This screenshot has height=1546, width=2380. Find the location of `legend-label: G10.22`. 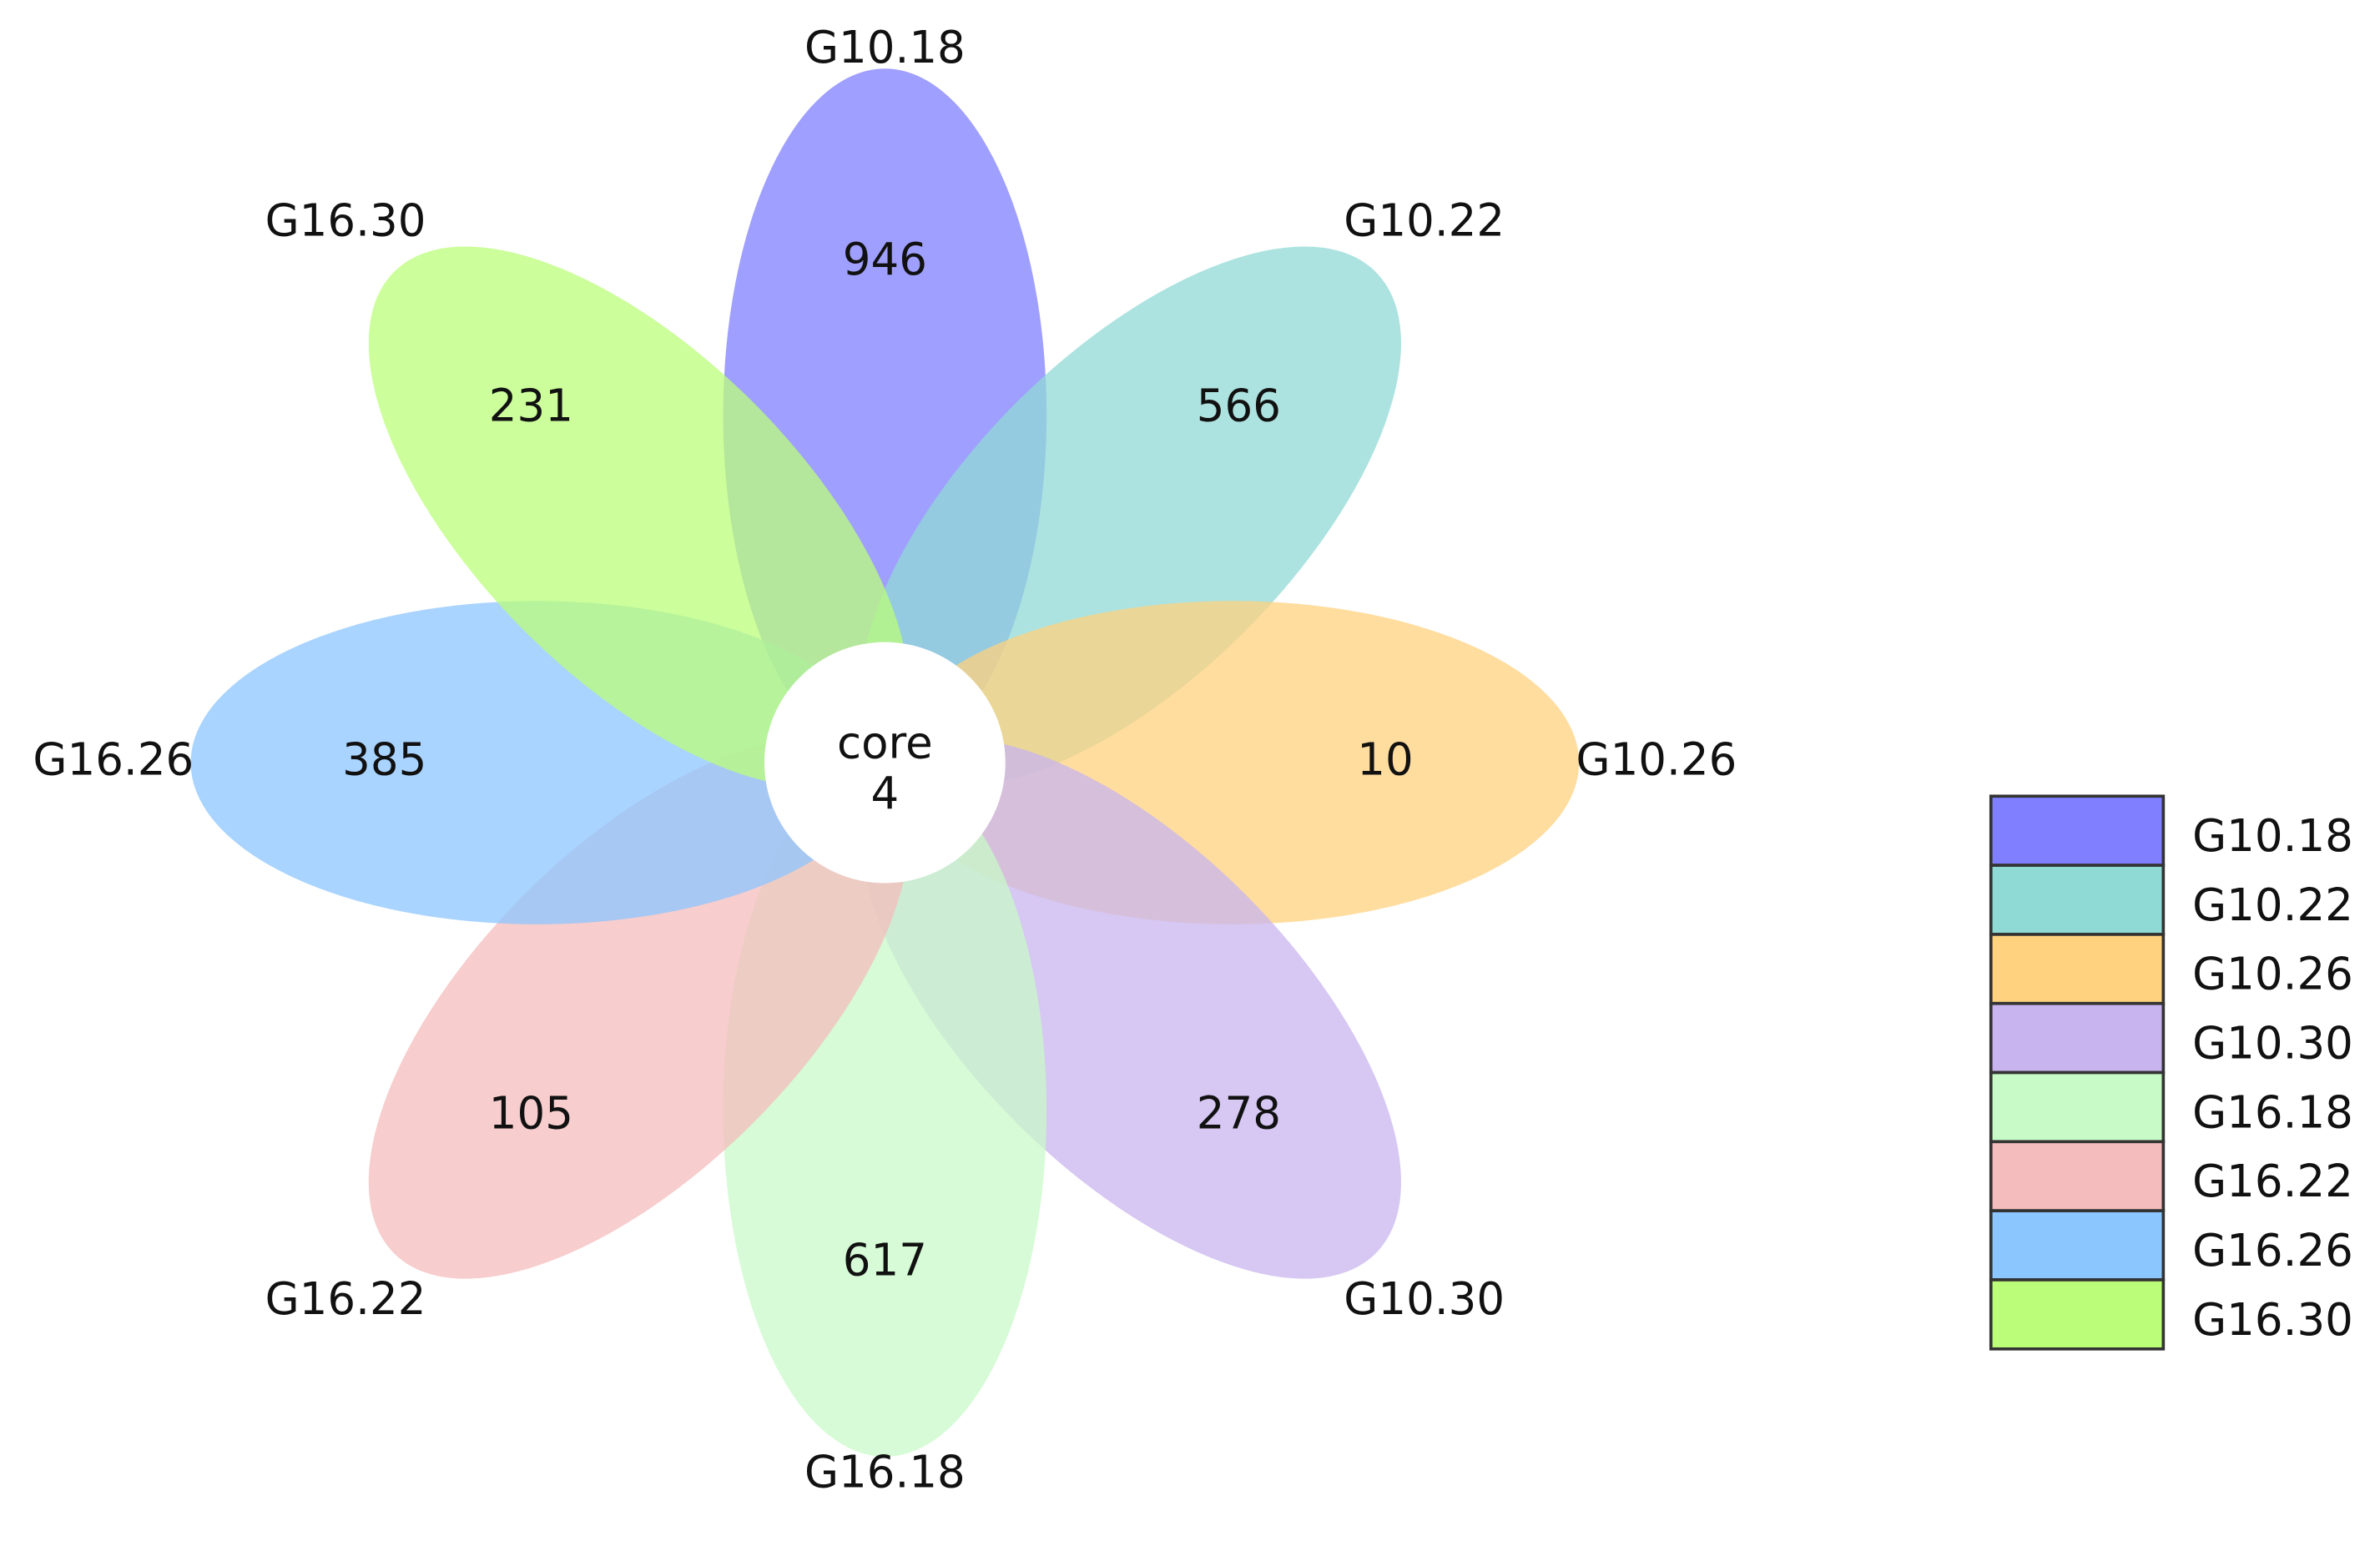

legend-label: G10.22 is located at coordinates (2272, 905).